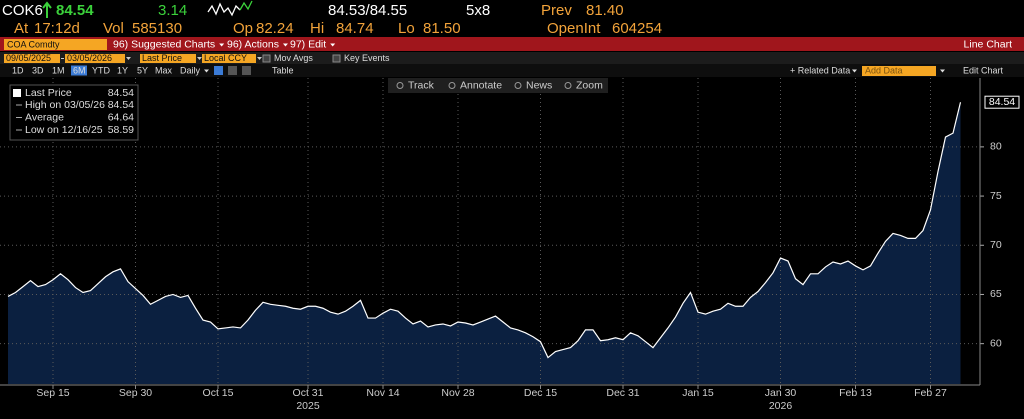 The width and height of the screenshot is (1024, 419). I want to click on x-tick-label: Oct 31, so click(308, 393).